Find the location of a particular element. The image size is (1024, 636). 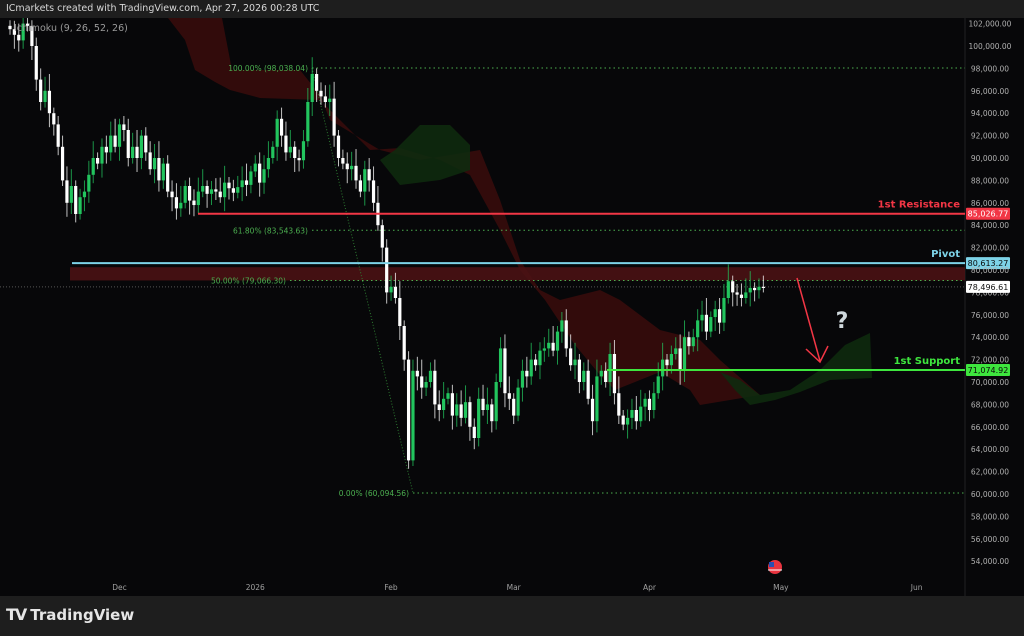

price-tick-label: 80,000.00 is located at coordinates (990, 270).